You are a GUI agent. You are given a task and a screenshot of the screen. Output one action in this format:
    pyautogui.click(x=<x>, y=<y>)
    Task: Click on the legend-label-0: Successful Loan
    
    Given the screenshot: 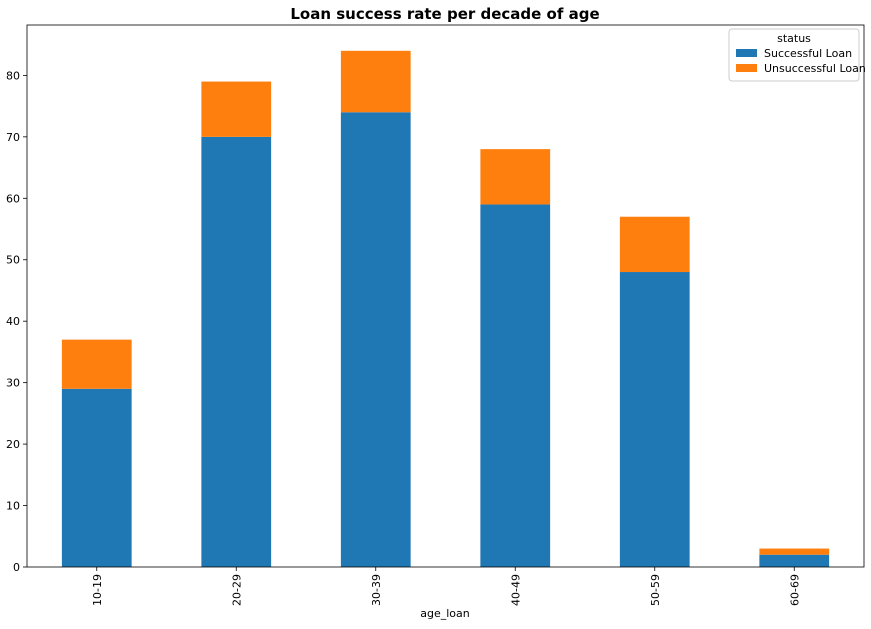 What is the action you would take?
    pyautogui.click(x=808, y=53)
    